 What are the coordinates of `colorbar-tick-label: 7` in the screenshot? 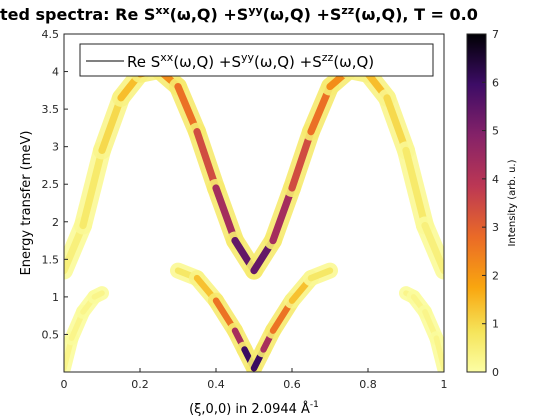 It's located at (495, 34).